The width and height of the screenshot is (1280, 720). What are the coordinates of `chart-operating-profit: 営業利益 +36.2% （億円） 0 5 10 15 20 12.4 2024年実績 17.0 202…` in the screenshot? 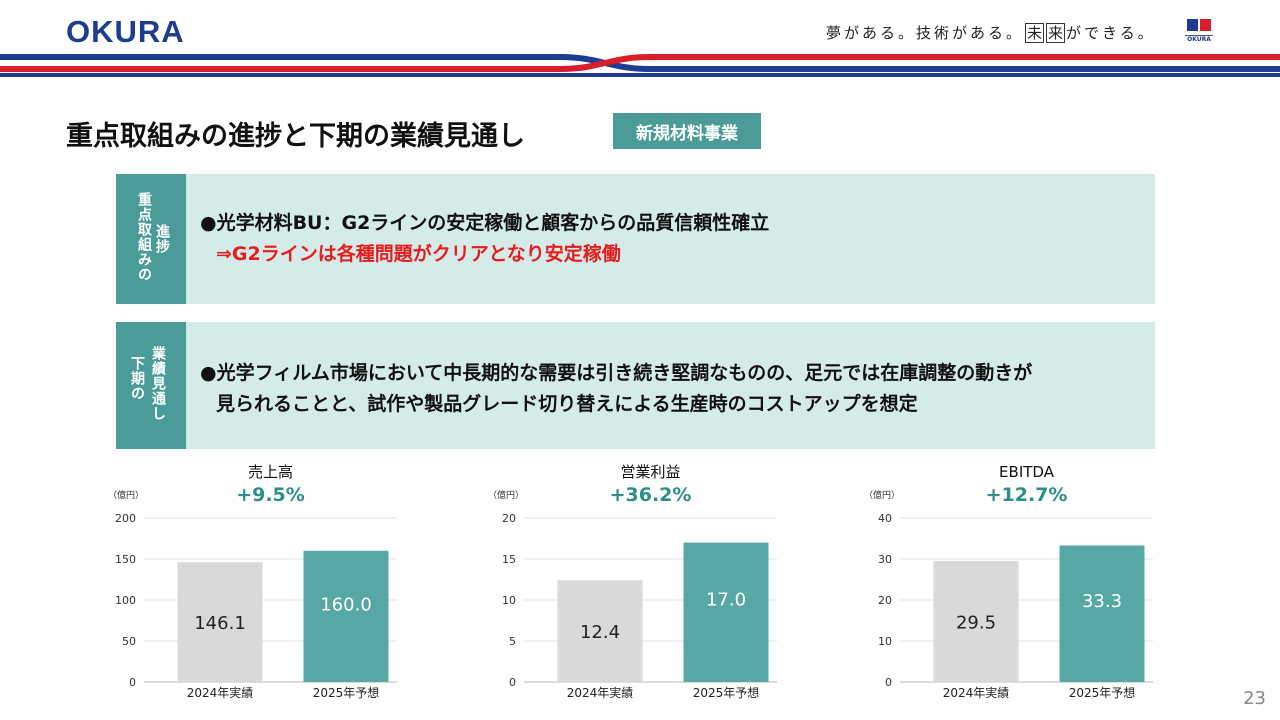 It's located at (660, 582).